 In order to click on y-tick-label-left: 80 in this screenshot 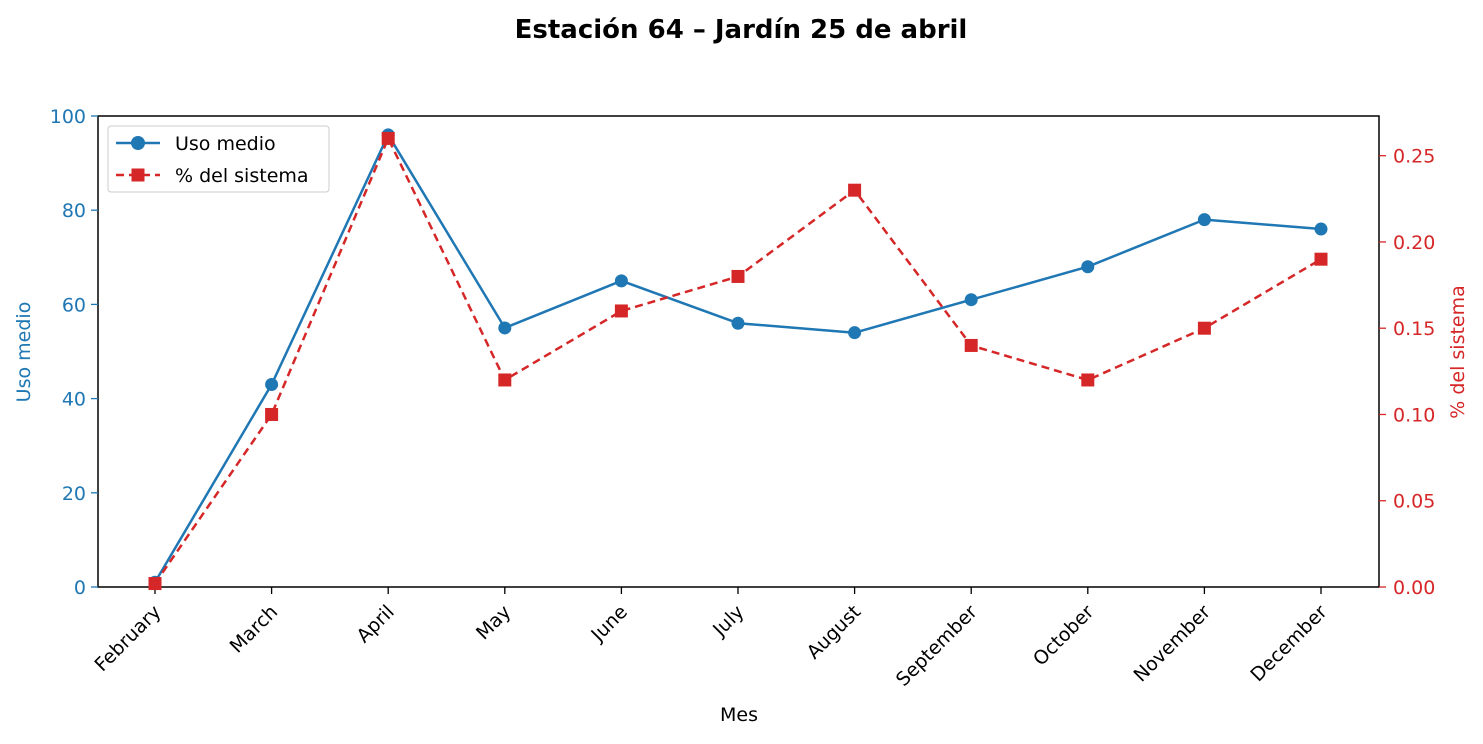, I will do `click(74, 211)`.